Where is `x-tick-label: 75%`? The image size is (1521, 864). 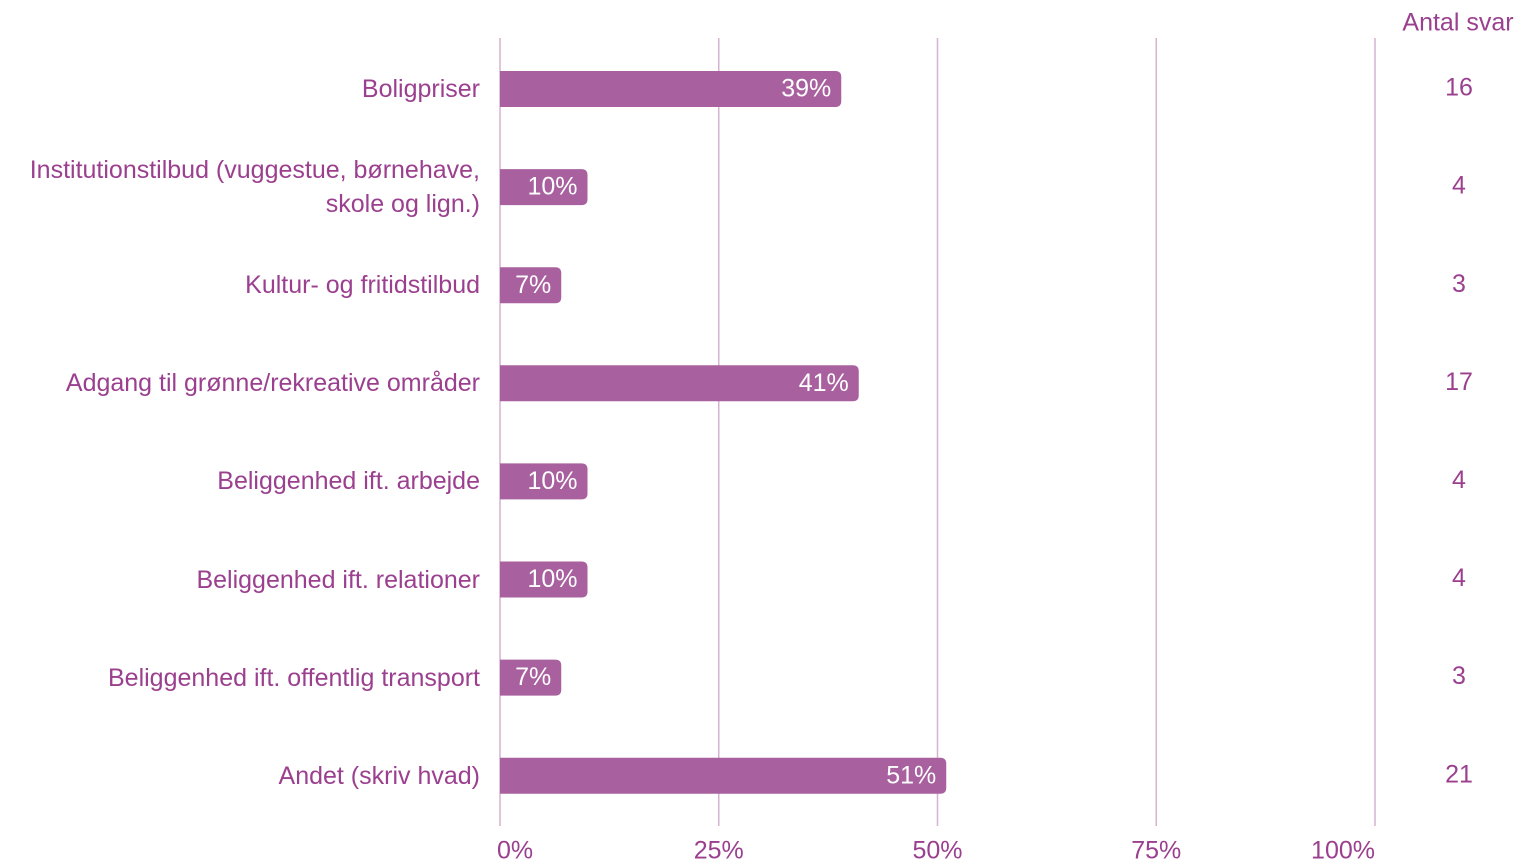 x-tick-label: 75% is located at coordinates (1156, 850).